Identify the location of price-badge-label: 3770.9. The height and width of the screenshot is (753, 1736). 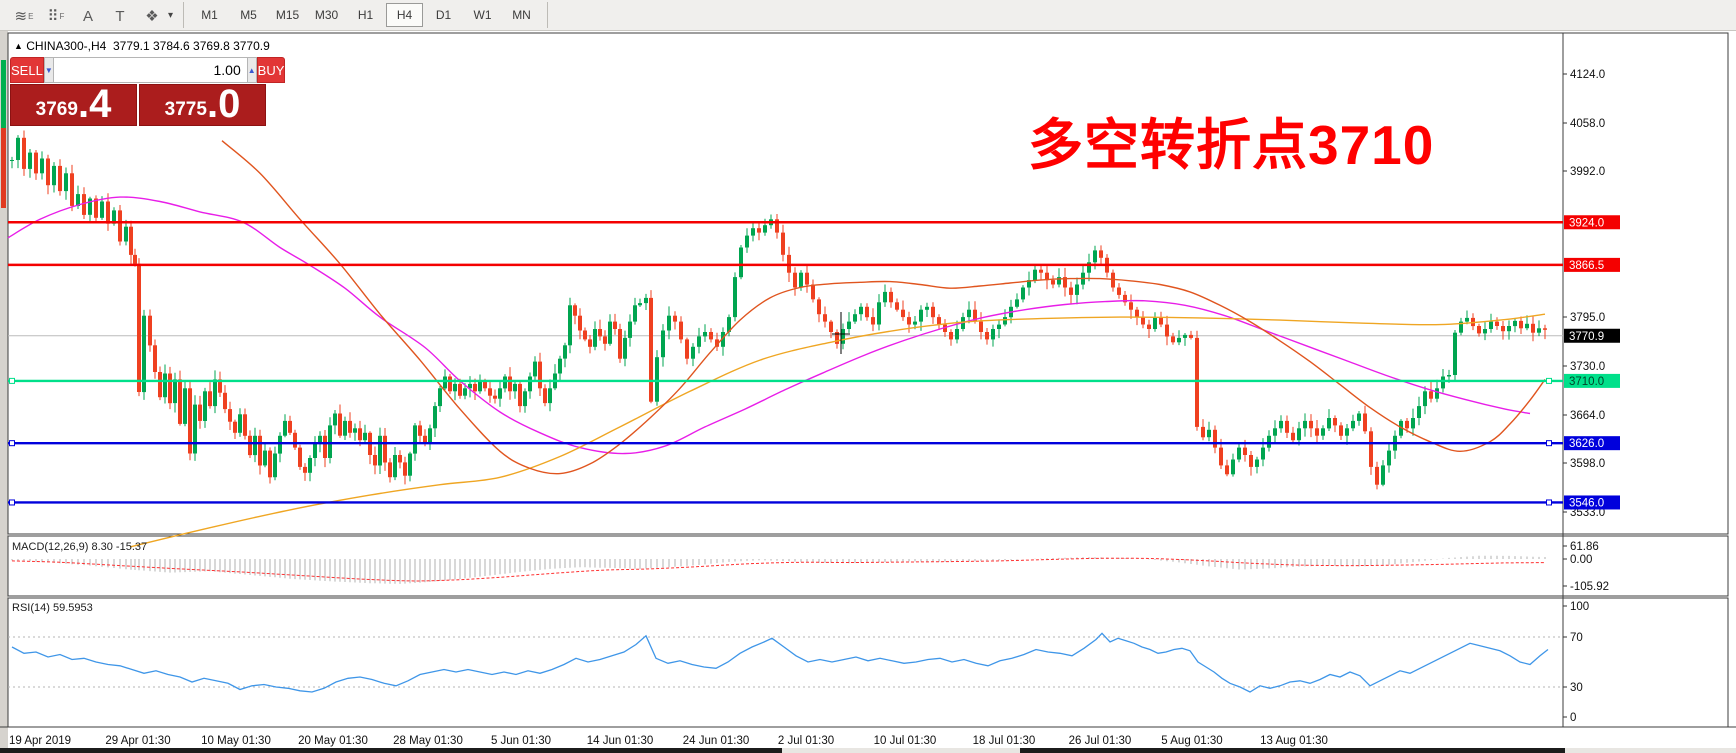
(1586, 337).